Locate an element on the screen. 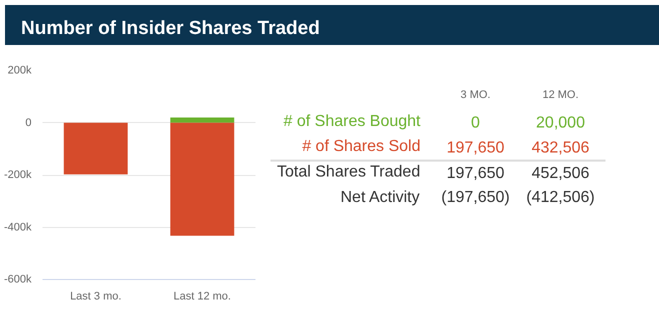 The height and width of the screenshot is (323, 659). text: 12 MO. is located at coordinates (560, 95).